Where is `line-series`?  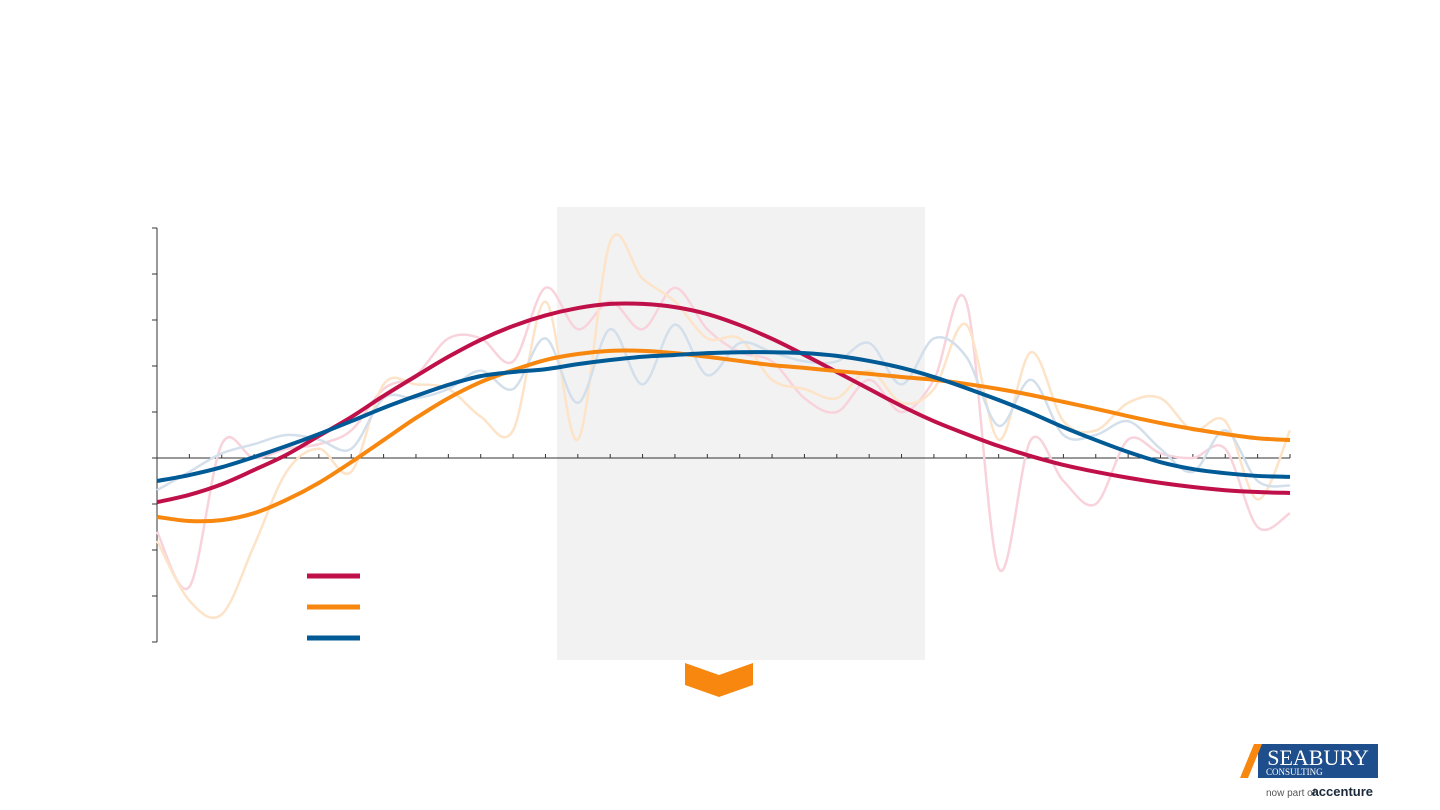 line-series is located at coordinates (723, 416).